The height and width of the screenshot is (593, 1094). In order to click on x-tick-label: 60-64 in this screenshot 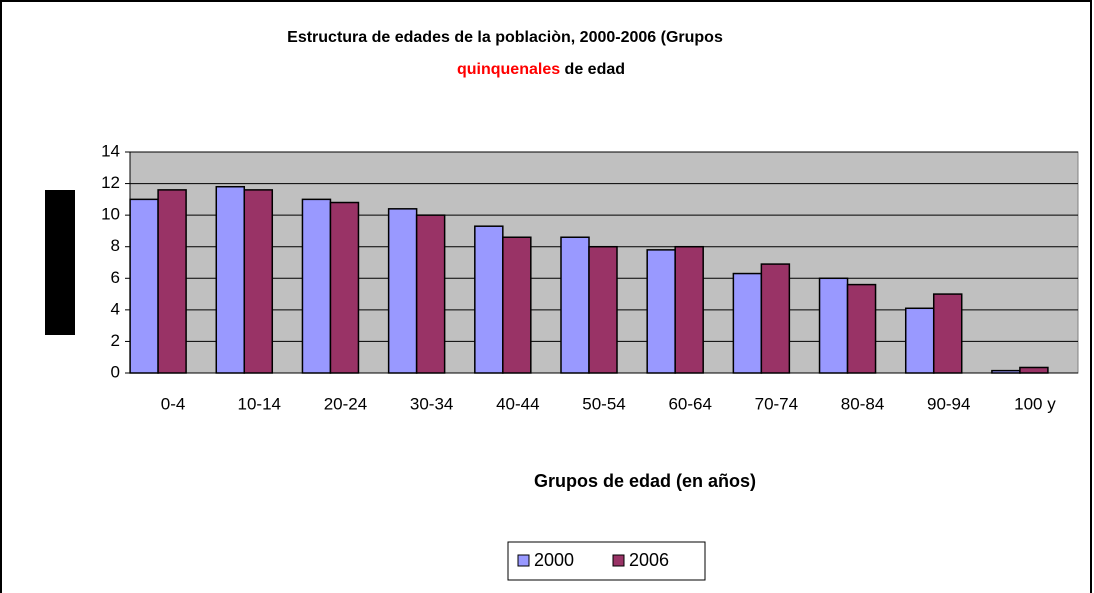, I will do `click(689, 403)`.